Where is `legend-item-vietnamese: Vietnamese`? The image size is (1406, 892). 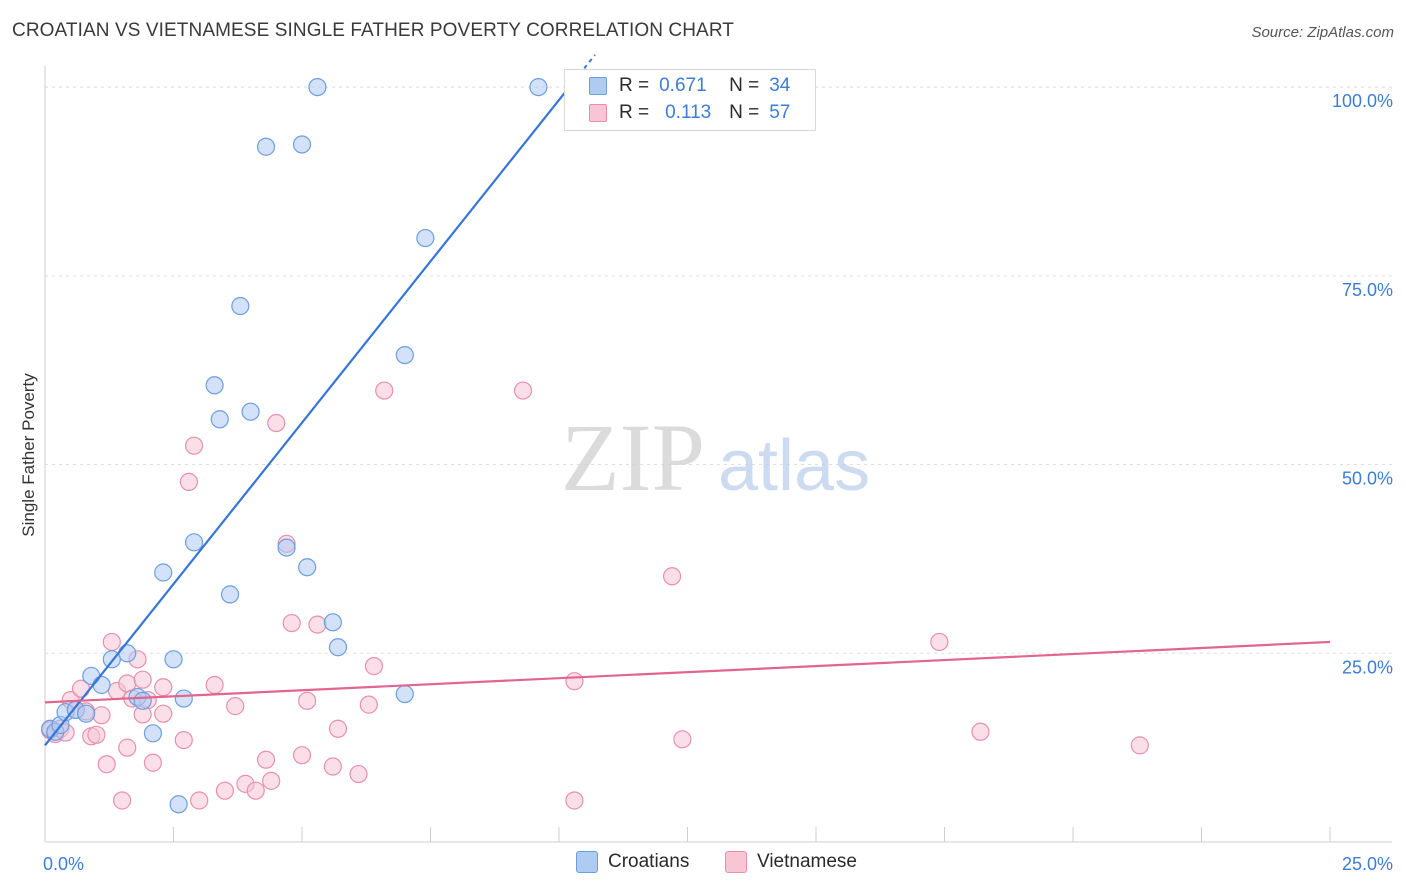
legend-item-vietnamese: Vietnamese is located at coordinates (791, 862).